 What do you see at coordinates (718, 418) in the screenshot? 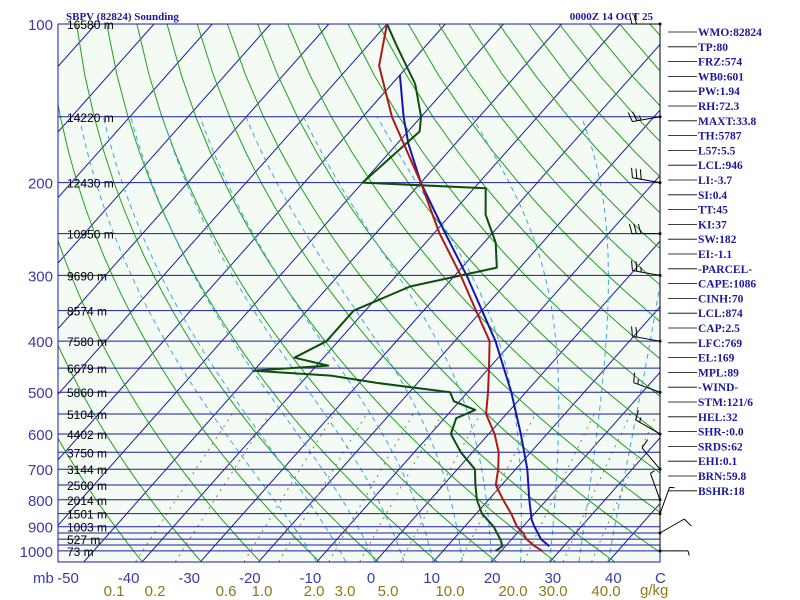
I see `index-value: HEL:32` at bounding box center [718, 418].